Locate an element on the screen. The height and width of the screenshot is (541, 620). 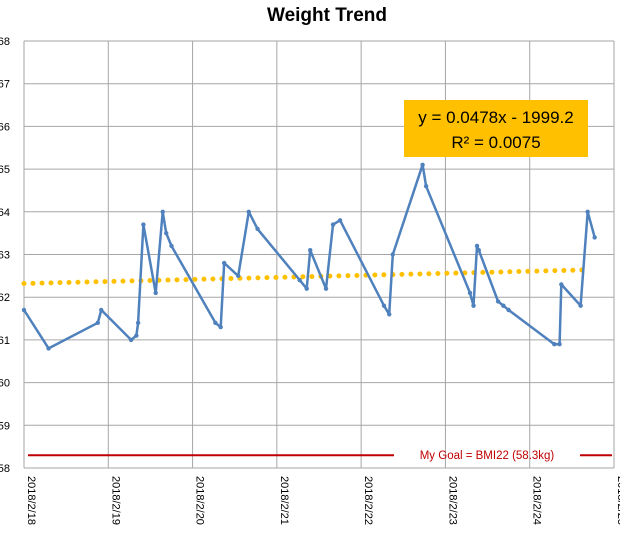
equation-box-background is located at coordinates (496, 128).